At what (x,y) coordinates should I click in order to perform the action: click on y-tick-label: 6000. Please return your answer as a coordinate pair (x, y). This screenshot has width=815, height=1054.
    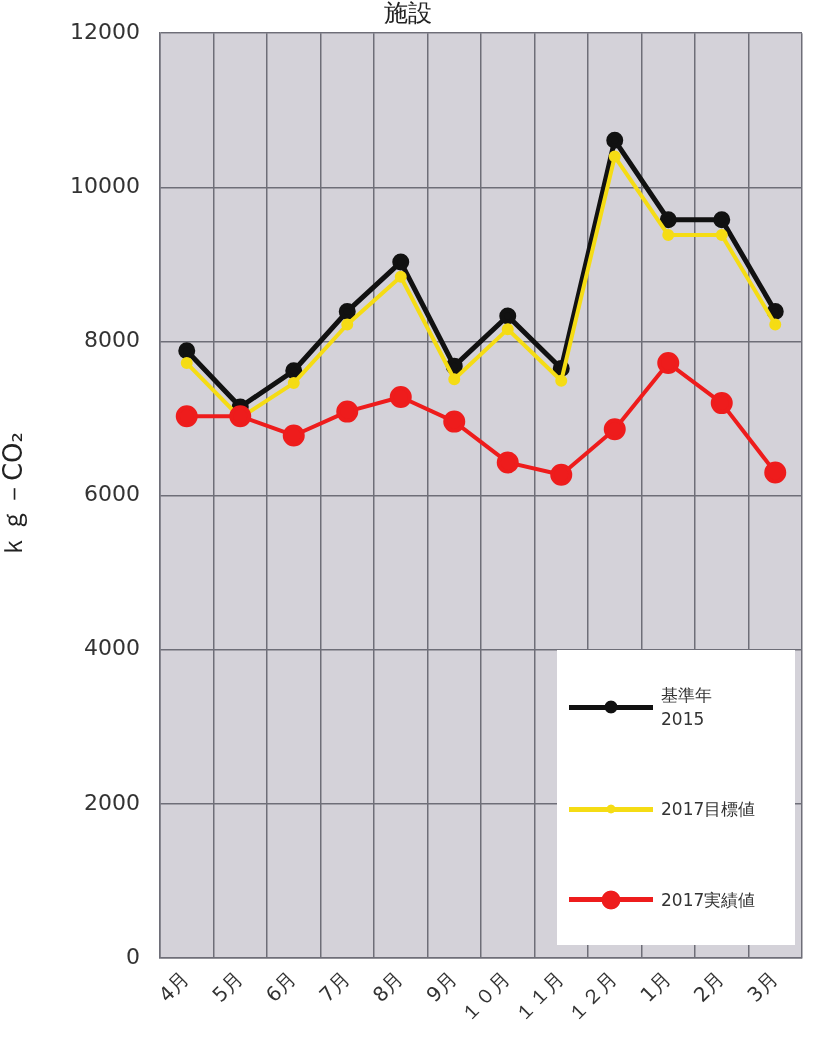
    Looking at the image, I should click on (112, 494).